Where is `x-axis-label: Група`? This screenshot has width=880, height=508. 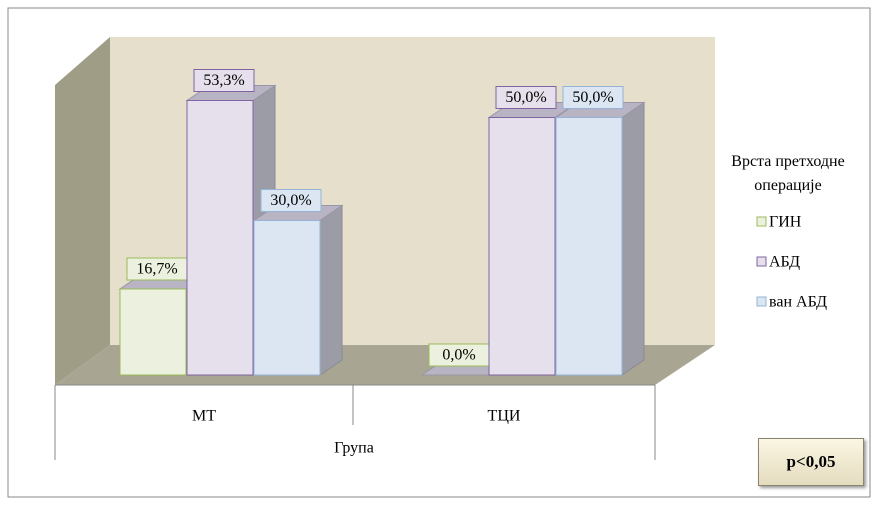
x-axis-label: Група is located at coordinates (354, 448).